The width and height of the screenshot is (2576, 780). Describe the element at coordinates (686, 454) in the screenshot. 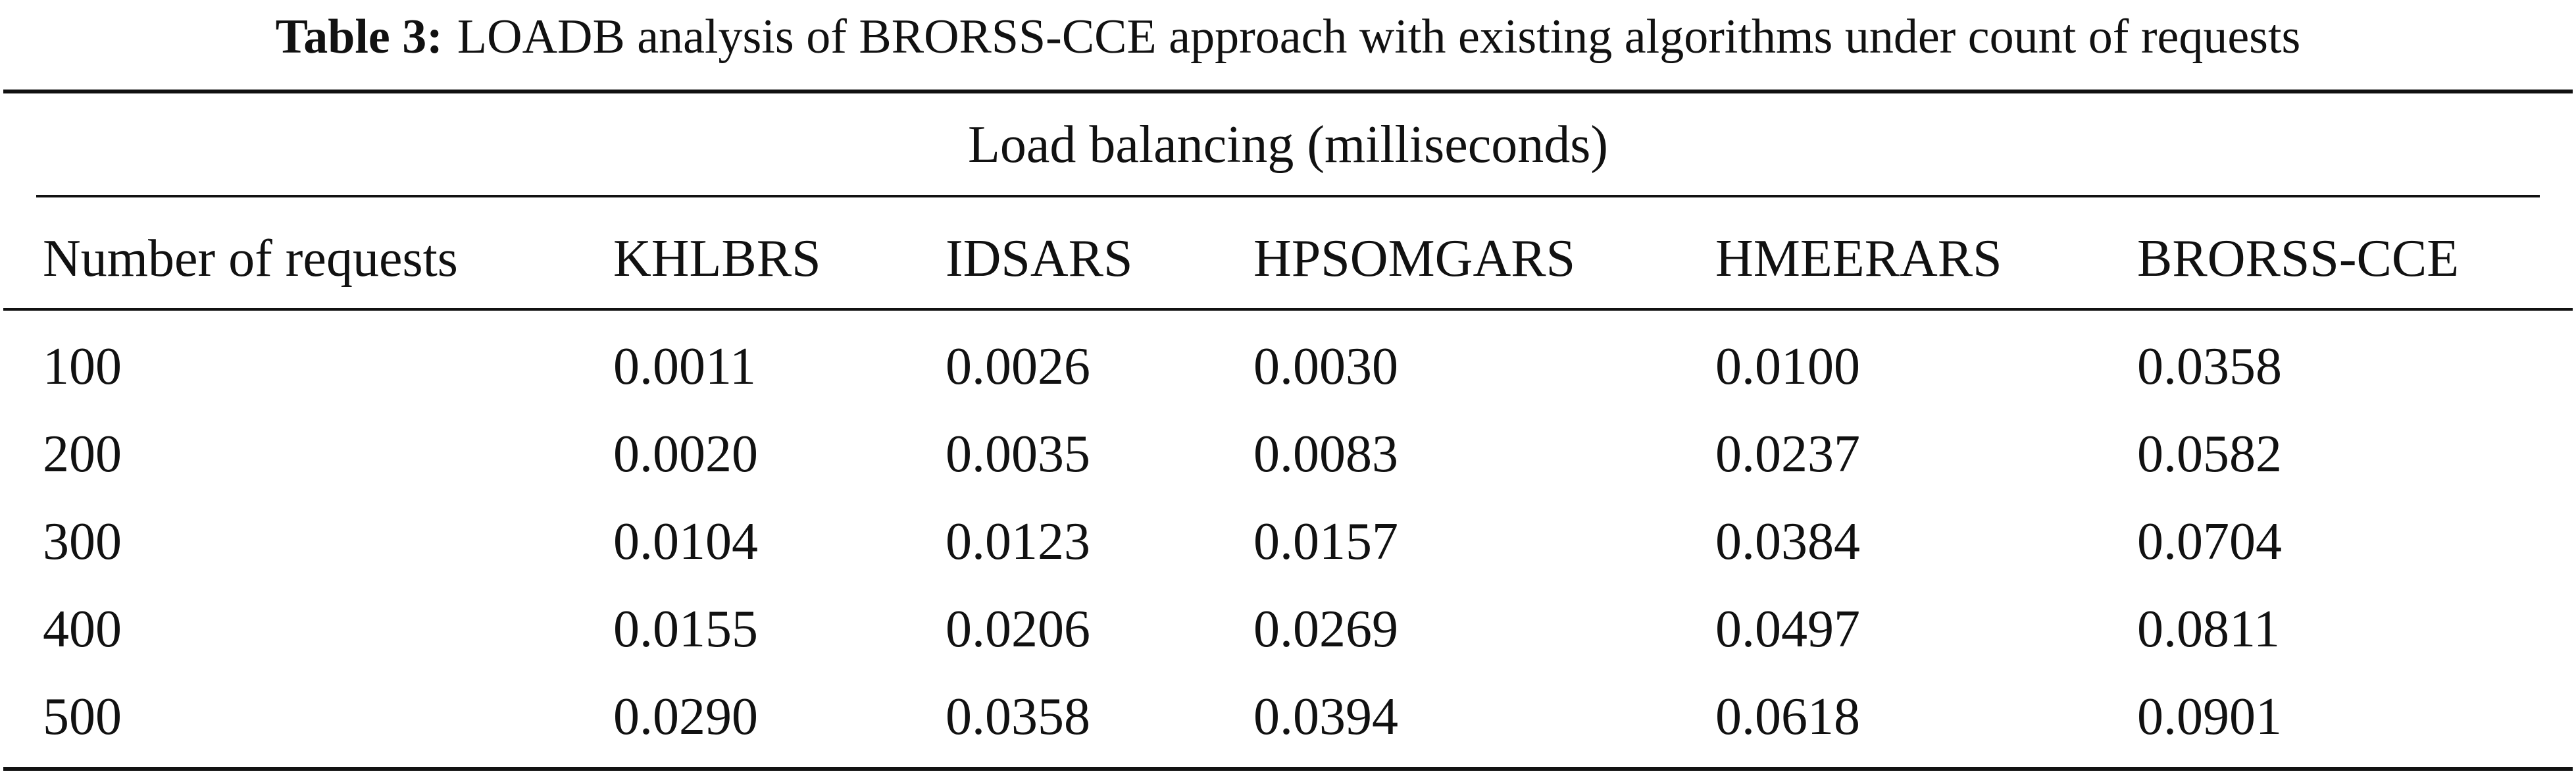

I see `table-cell: 0.0020` at that location.